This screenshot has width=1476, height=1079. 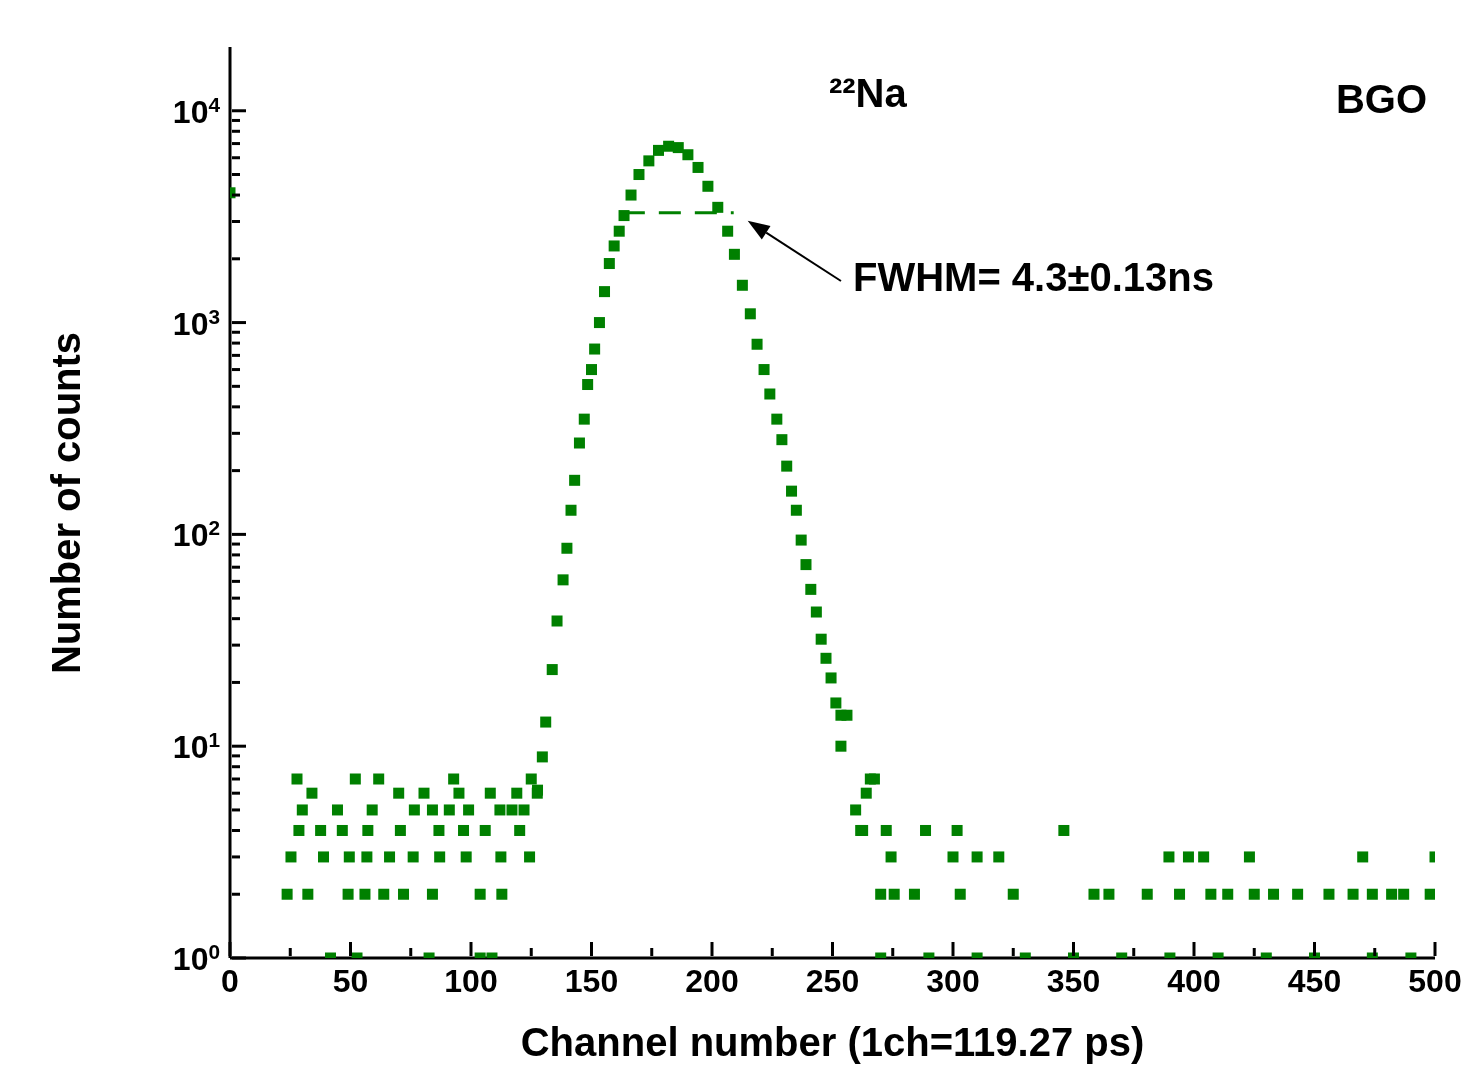 What do you see at coordinates (712, 981) in the screenshot?
I see `x-tick-label: 200` at bounding box center [712, 981].